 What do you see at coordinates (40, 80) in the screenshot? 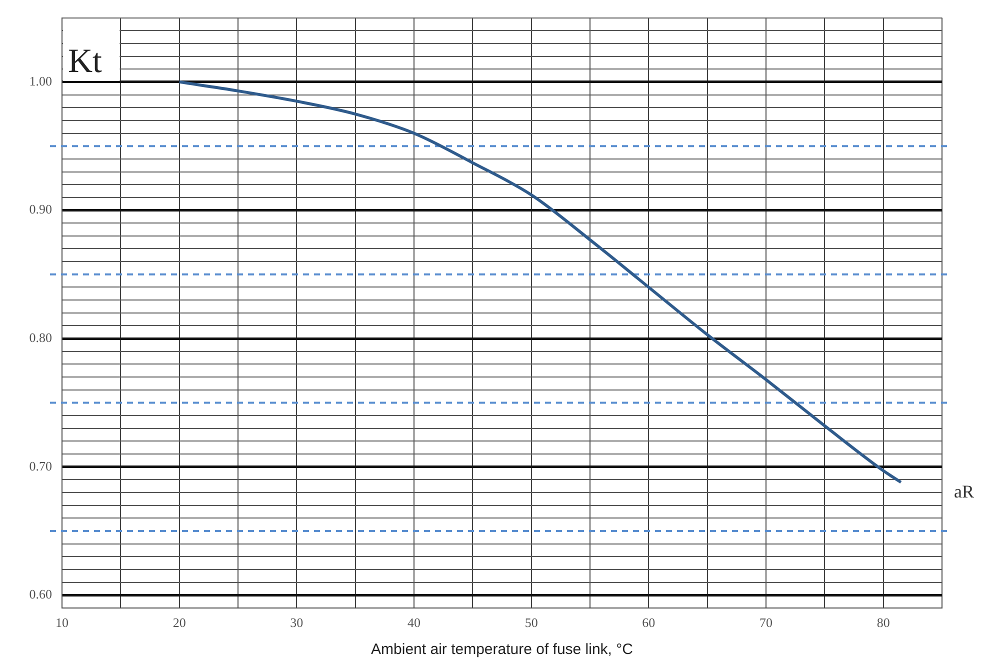
I see `y-tick-label: 1.00` at bounding box center [40, 80].